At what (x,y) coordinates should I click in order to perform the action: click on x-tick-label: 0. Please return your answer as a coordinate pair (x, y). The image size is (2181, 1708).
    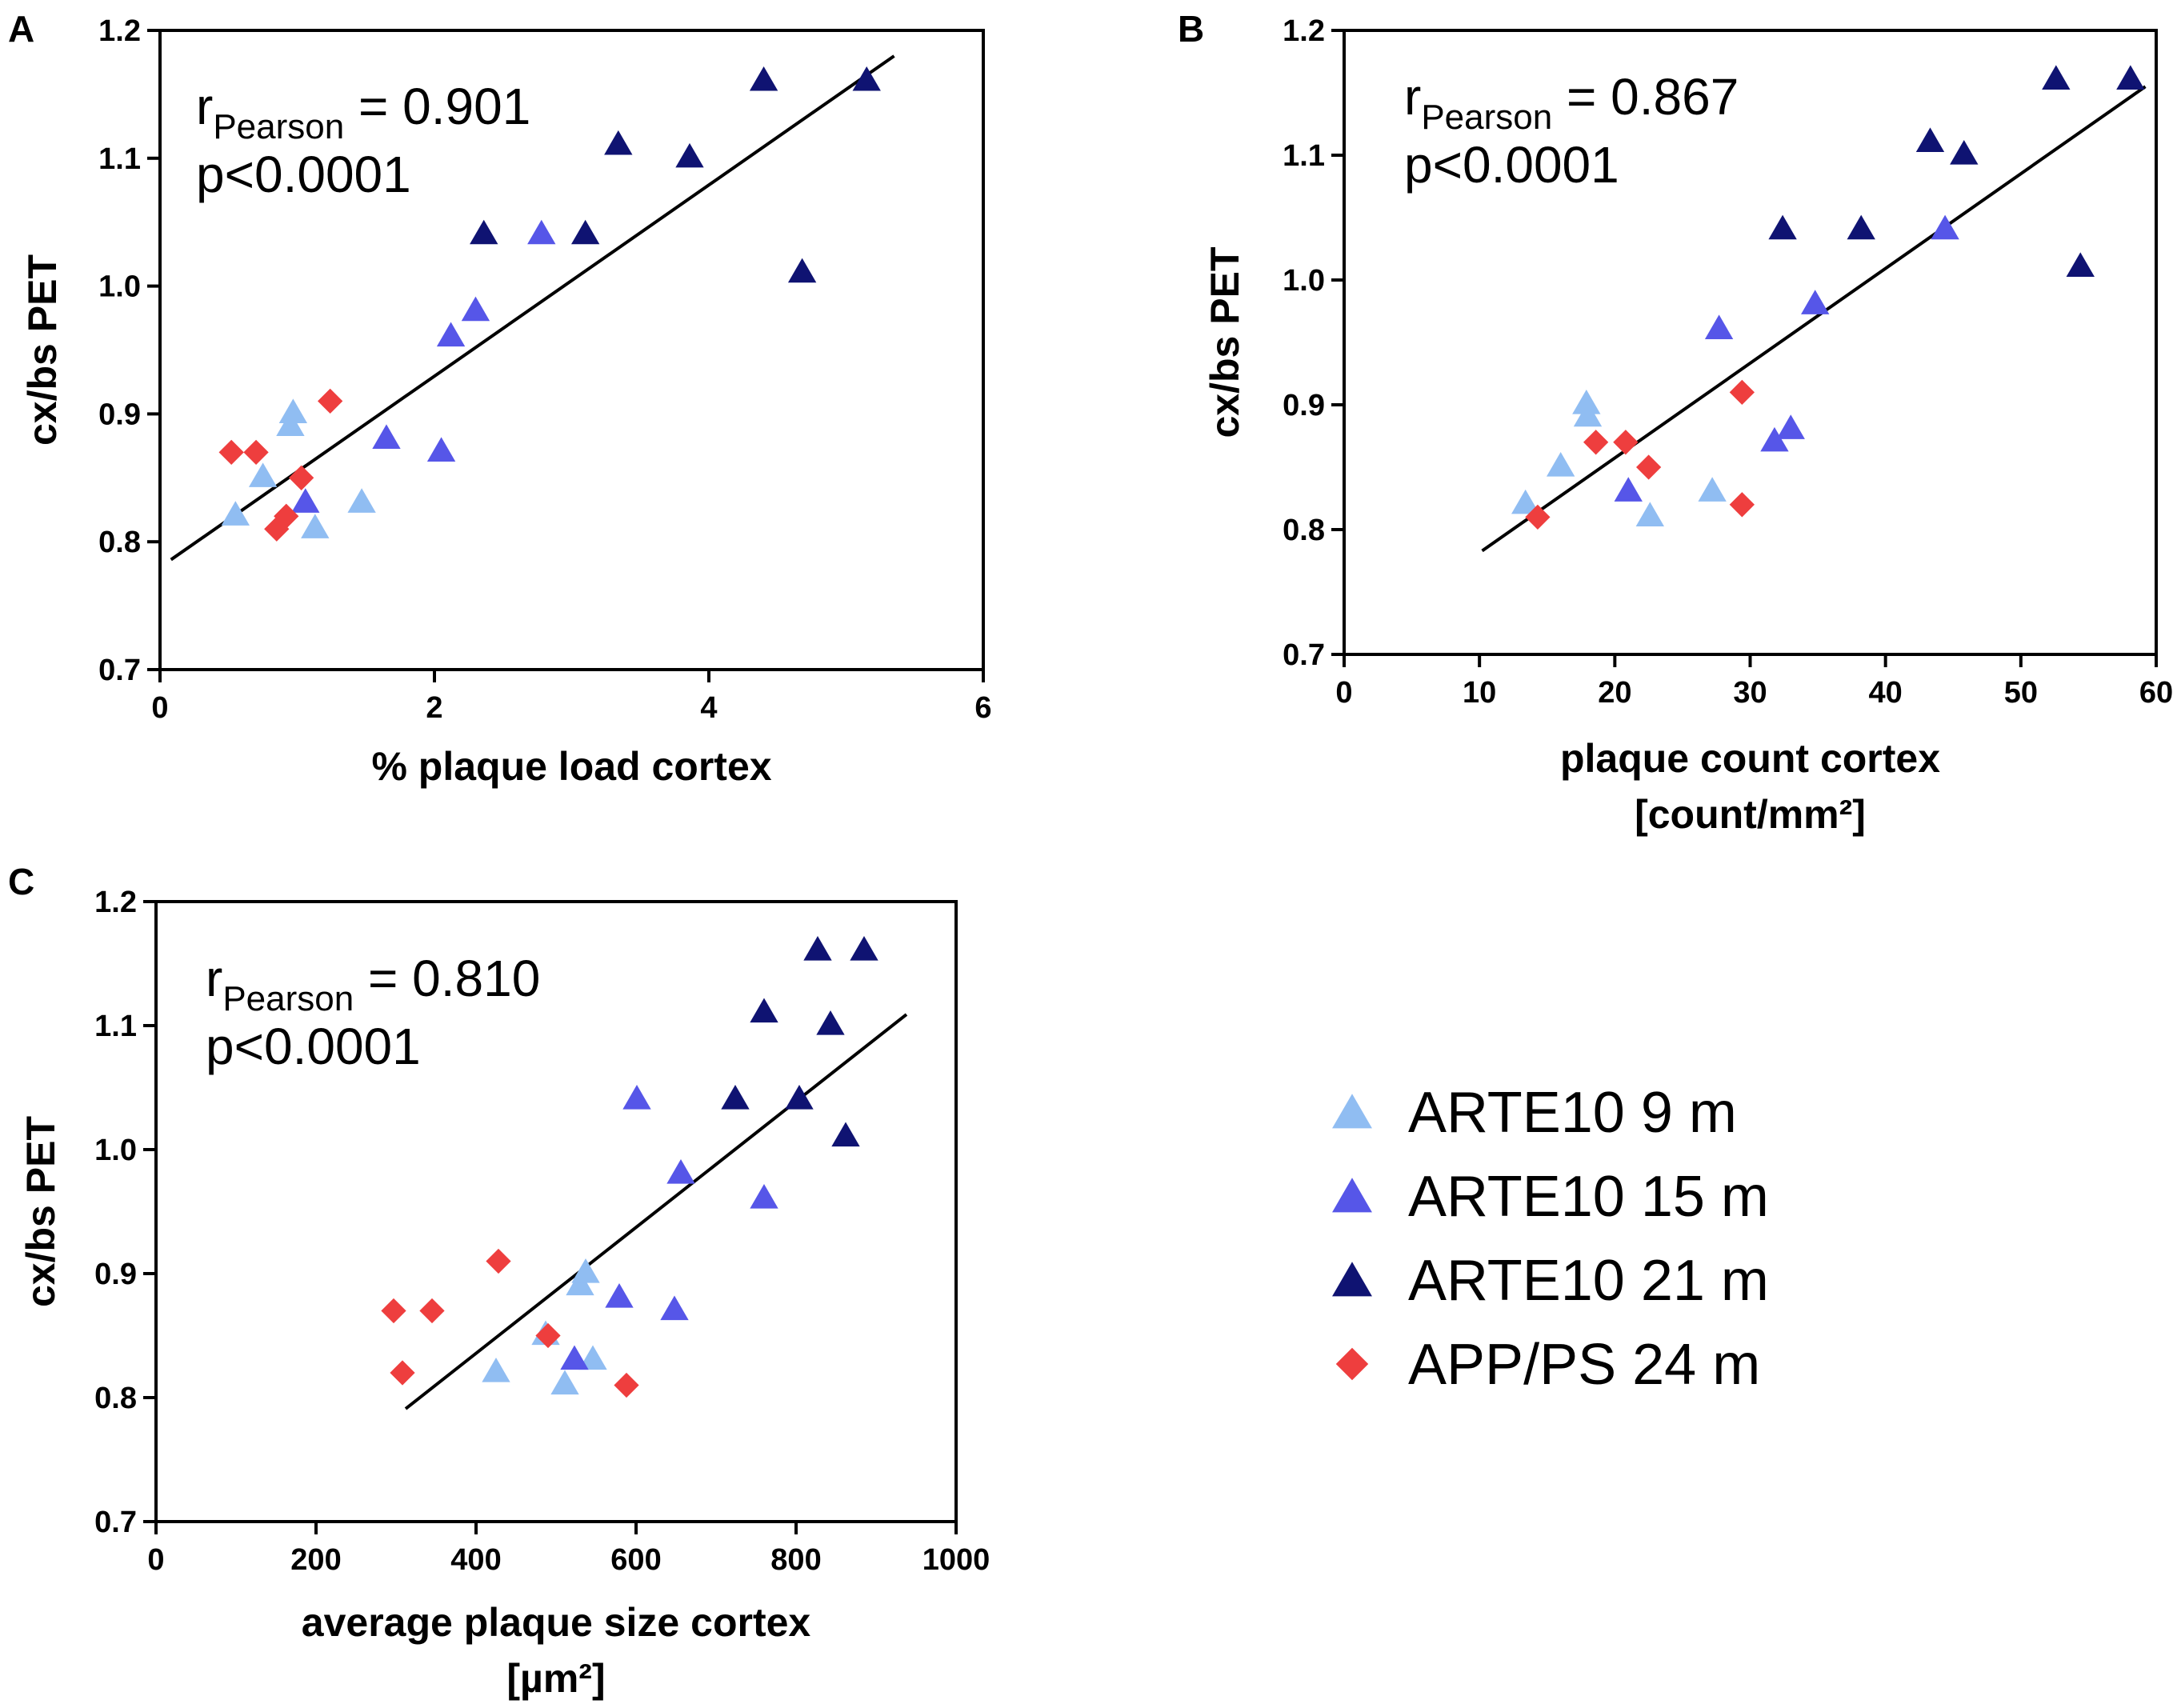
    Looking at the image, I should click on (159, 708).